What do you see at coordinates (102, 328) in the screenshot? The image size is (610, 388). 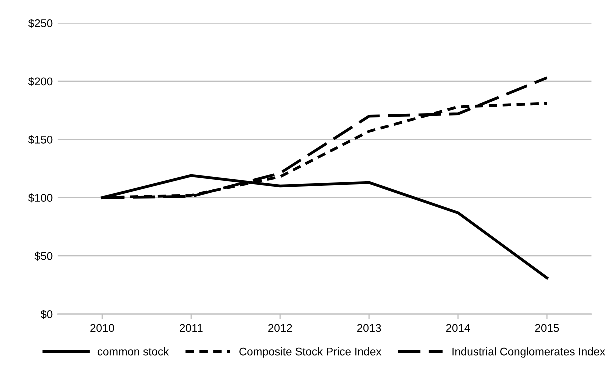 I see `x-tick-label: 2010` at bounding box center [102, 328].